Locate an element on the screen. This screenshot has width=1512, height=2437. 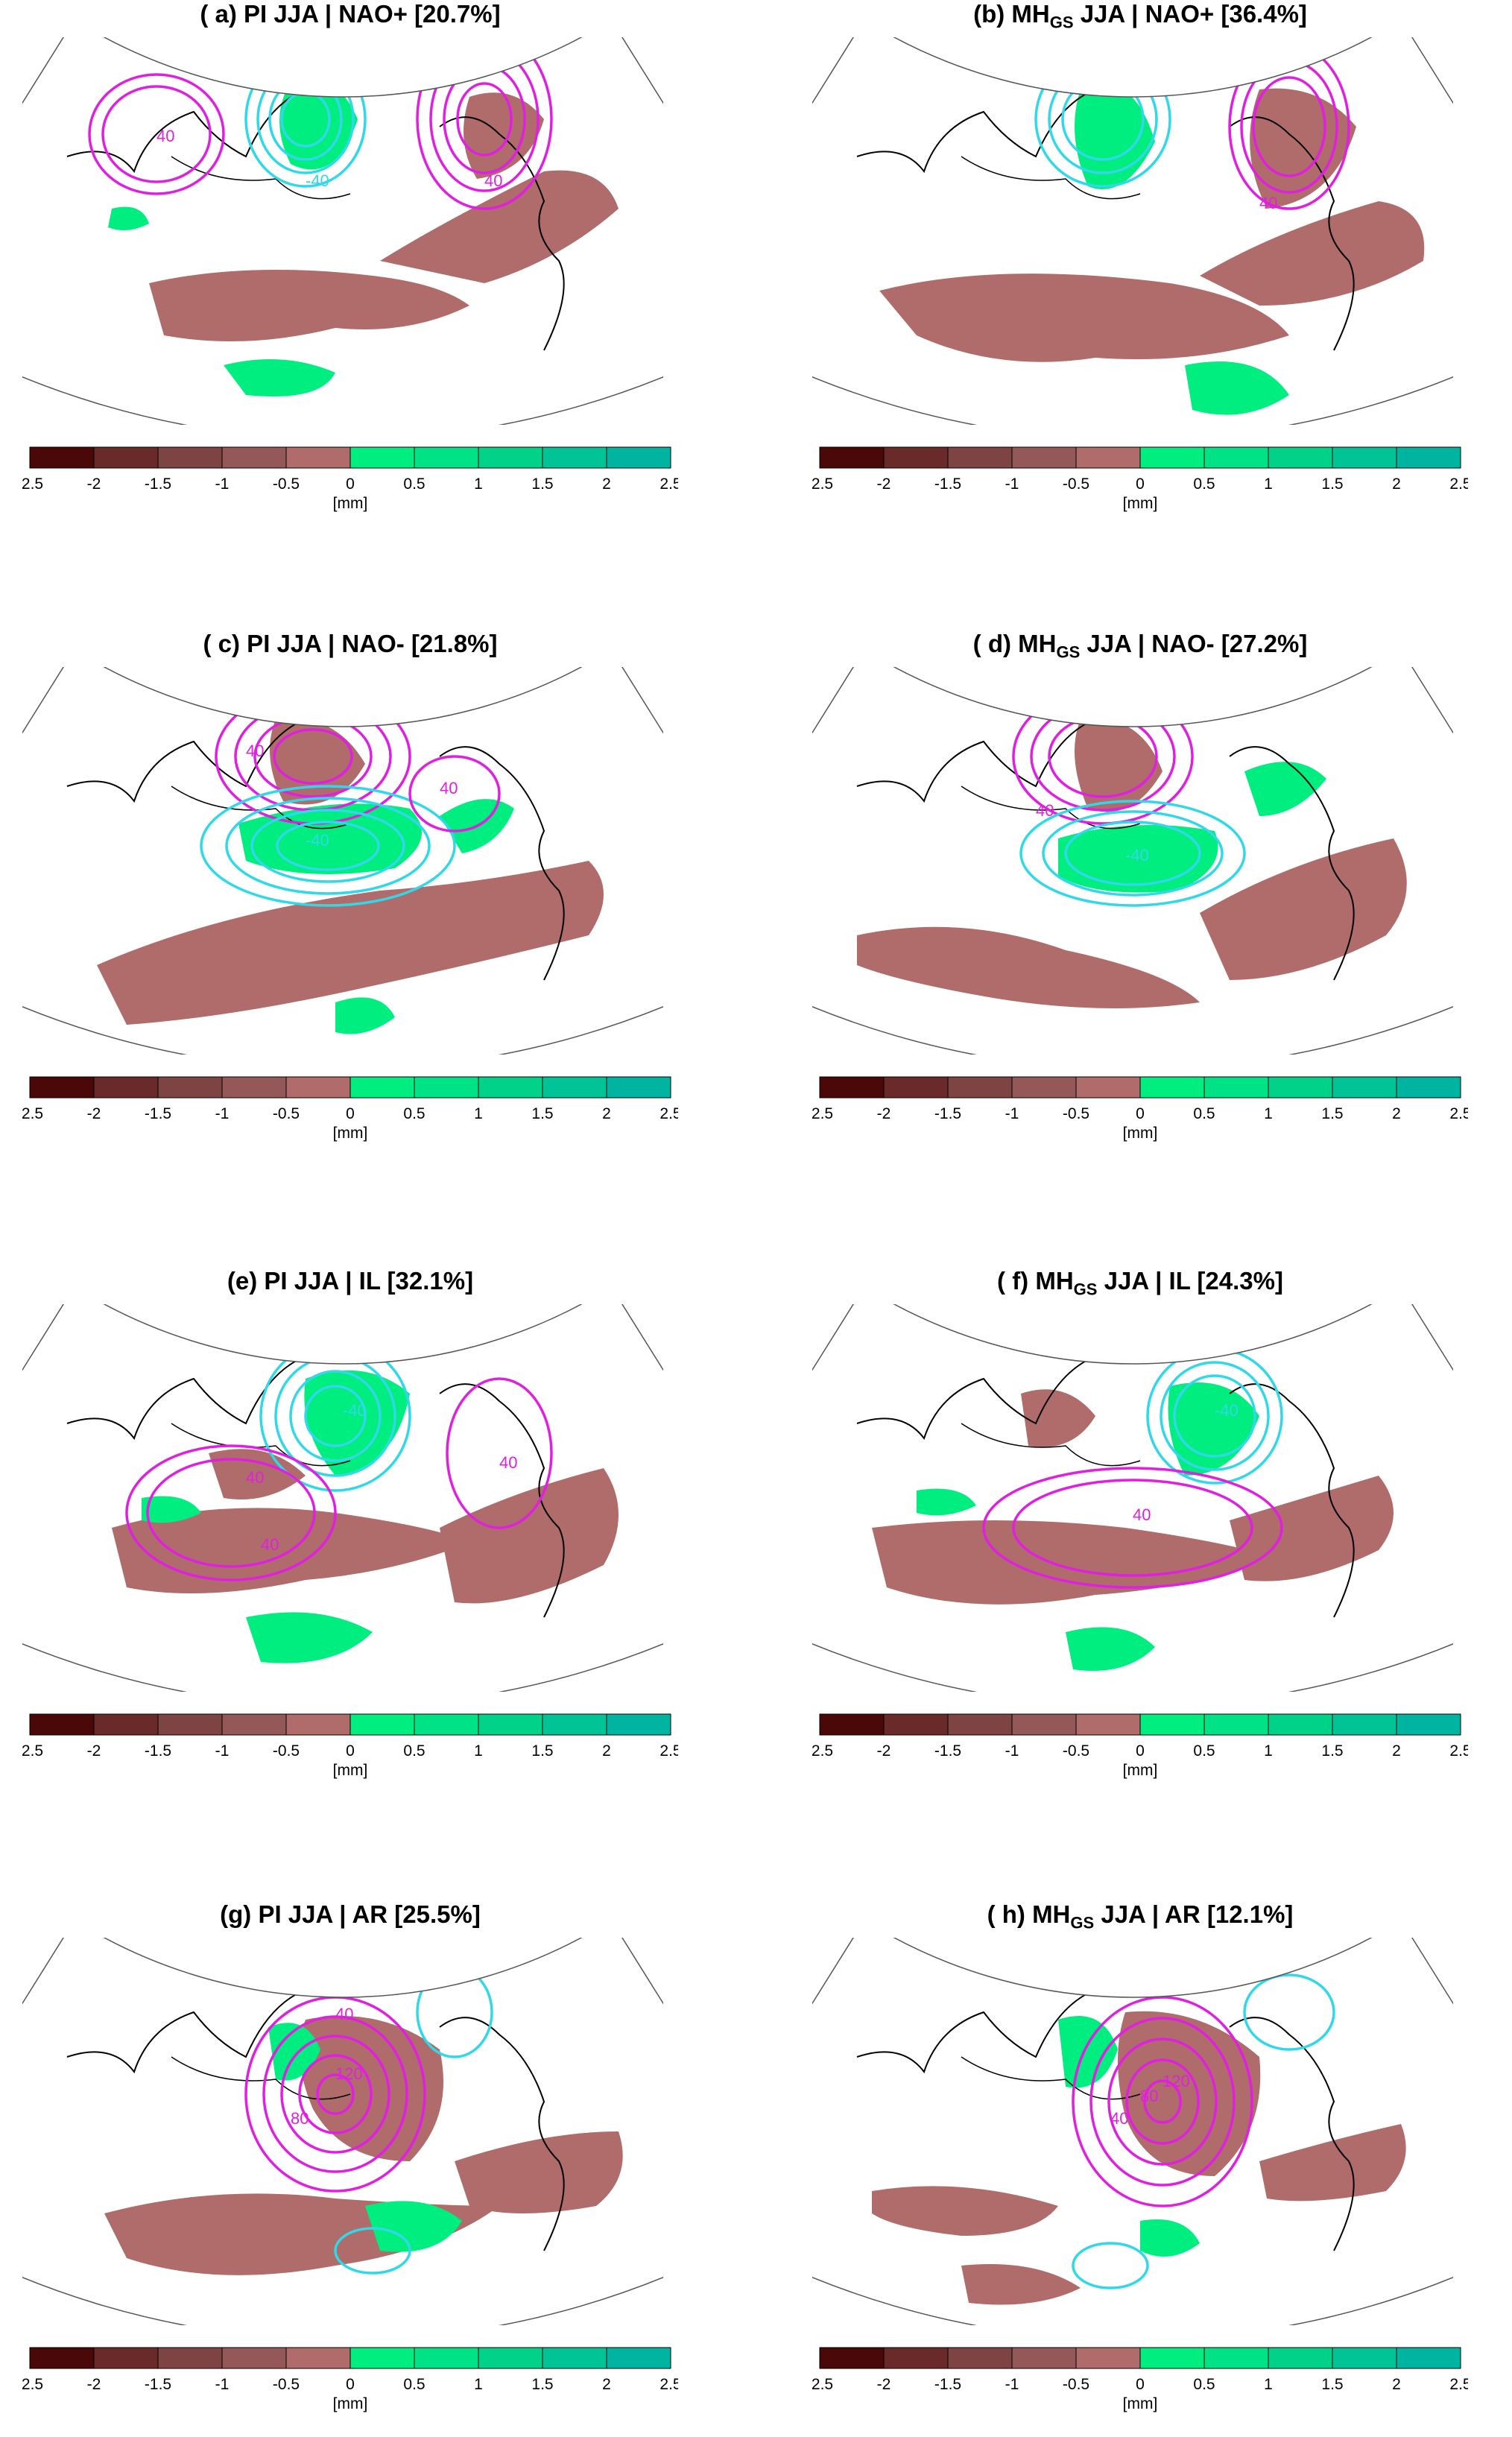
panel-title: ( d) MHGS JJA | NAO- [27.2%] is located at coordinates (1140, 647).